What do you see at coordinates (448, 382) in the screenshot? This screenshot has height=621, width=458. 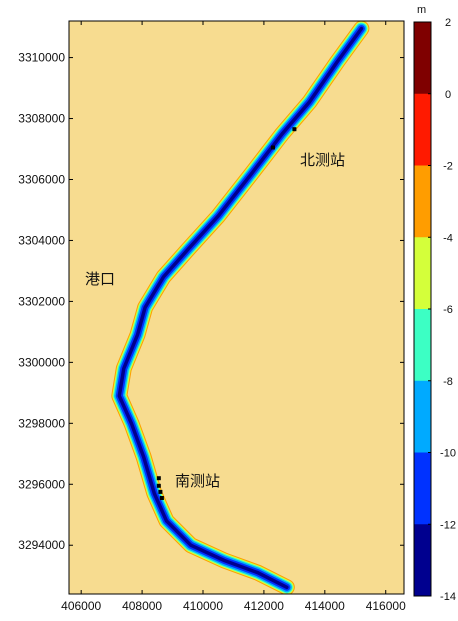 I see `colorbar-tick-label: -8` at bounding box center [448, 382].